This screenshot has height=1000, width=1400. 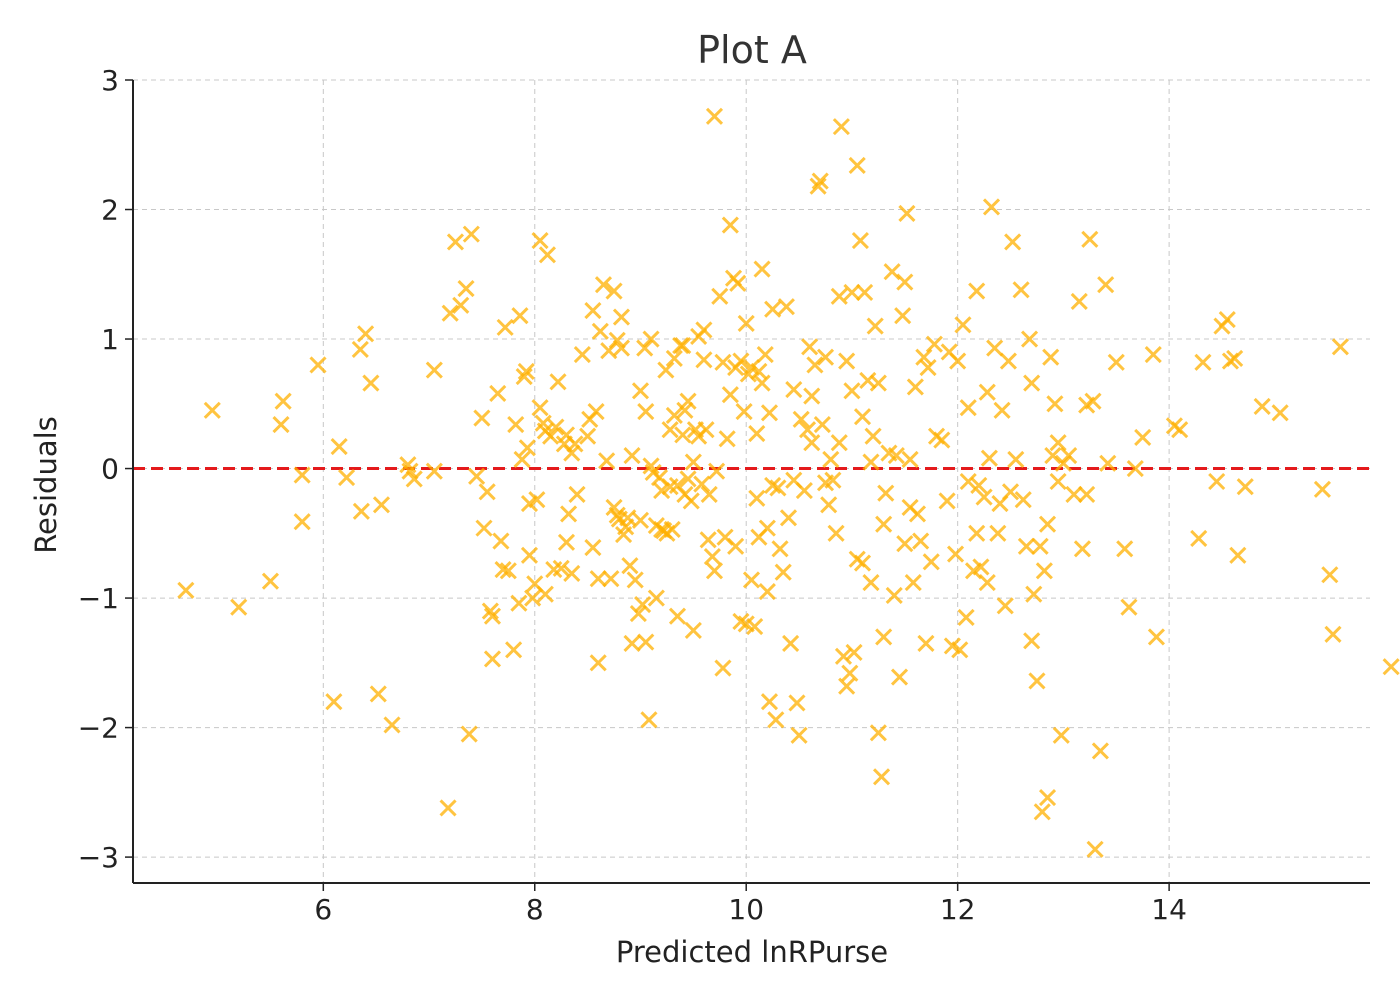 What do you see at coordinates (110, 80) in the screenshot?
I see `y-tick-label: 3` at bounding box center [110, 80].